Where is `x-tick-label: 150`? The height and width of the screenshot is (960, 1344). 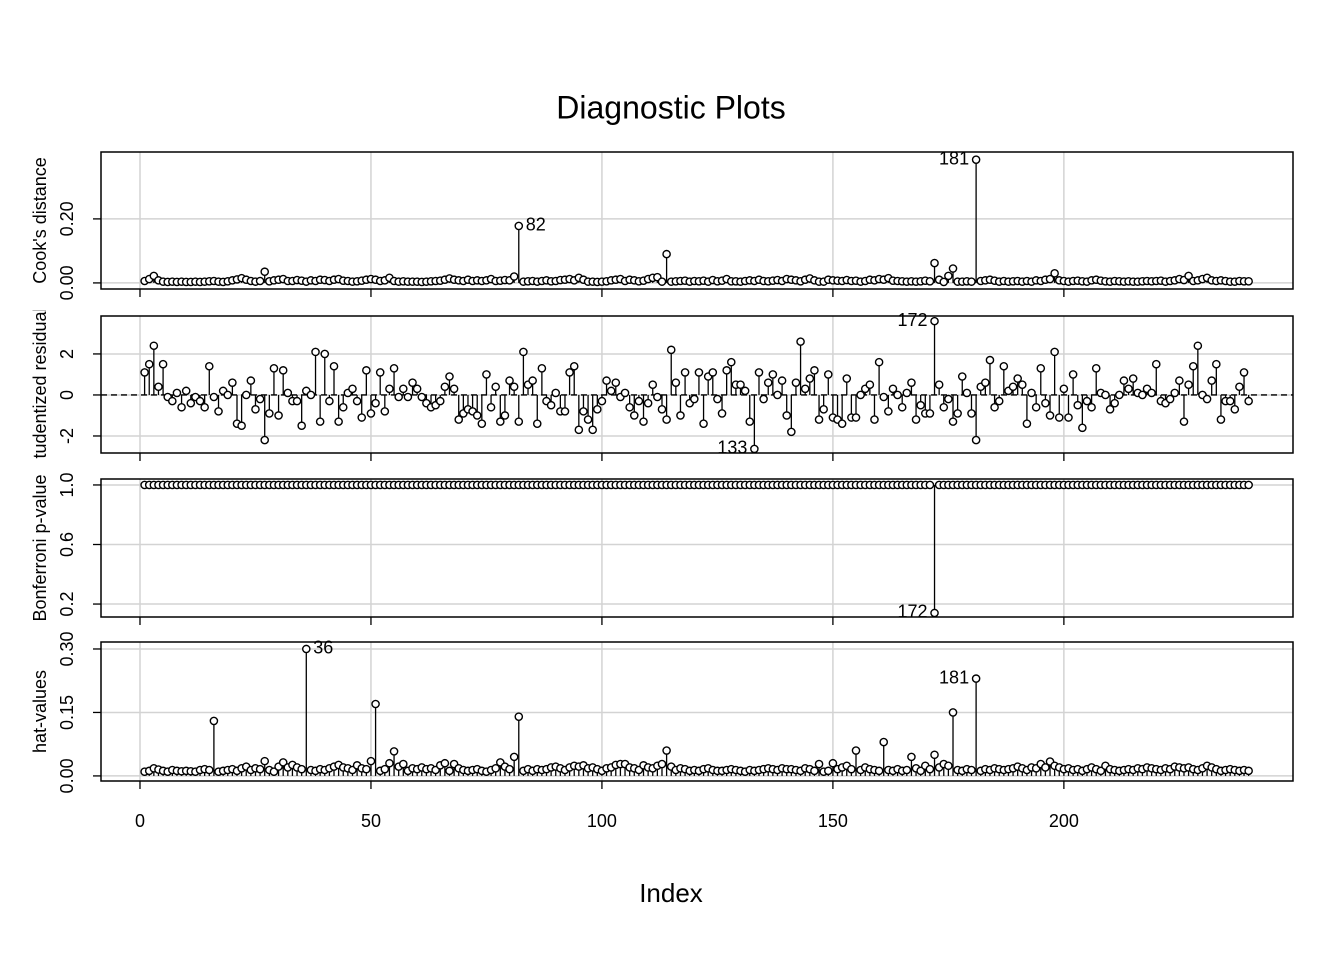 x-tick-label: 150 is located at coordinates (833, 821).